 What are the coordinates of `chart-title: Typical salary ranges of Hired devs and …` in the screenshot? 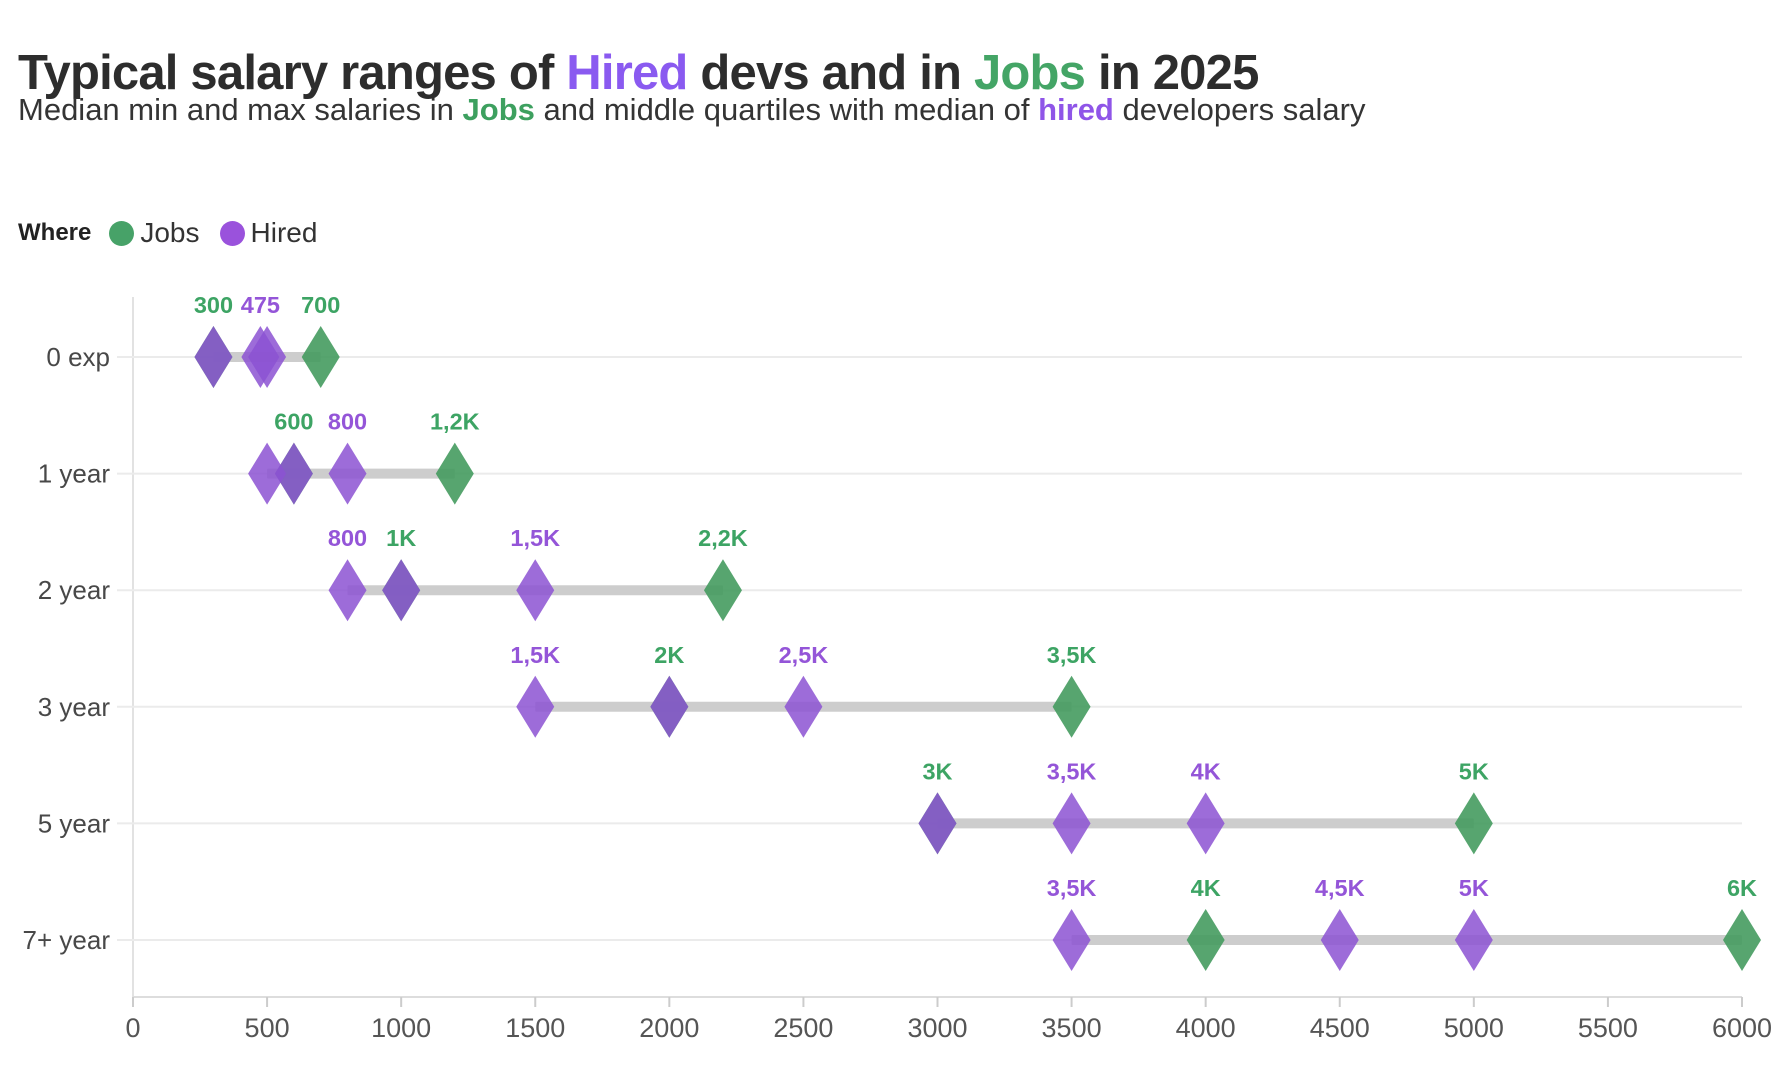 It's located at (638, 73).